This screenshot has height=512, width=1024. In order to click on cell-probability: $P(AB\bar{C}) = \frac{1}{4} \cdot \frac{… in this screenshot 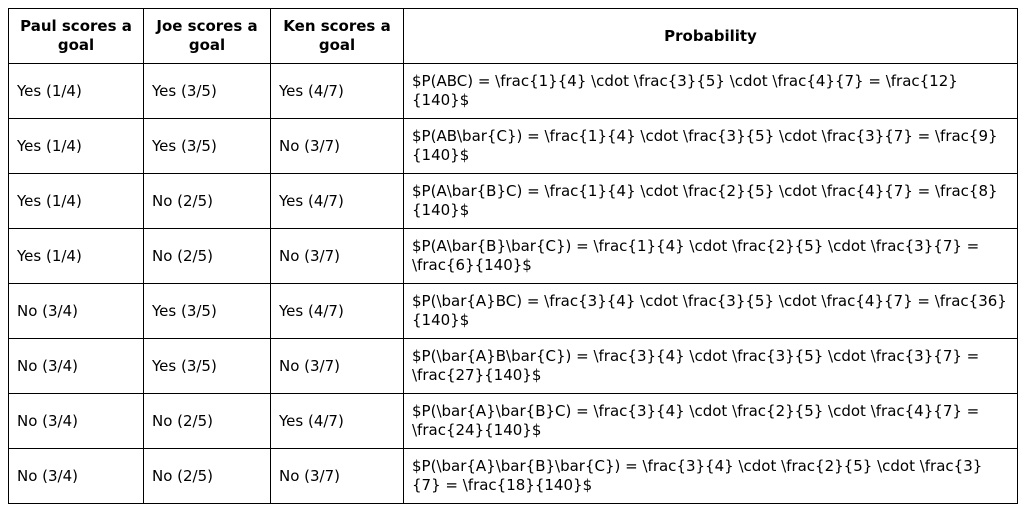, I will do `click(710, 146)`.